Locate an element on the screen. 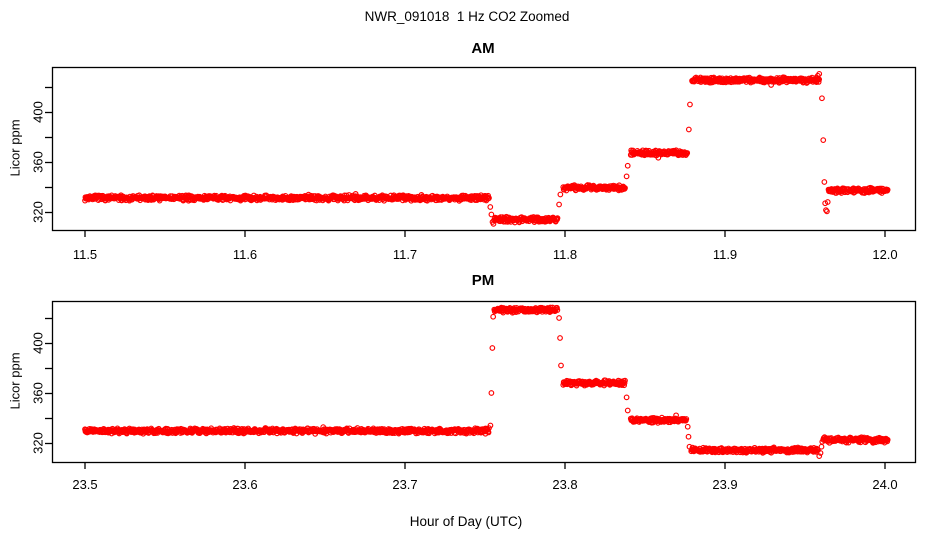  x-tick-label: 11.7 is located at coordinates (405, 254).